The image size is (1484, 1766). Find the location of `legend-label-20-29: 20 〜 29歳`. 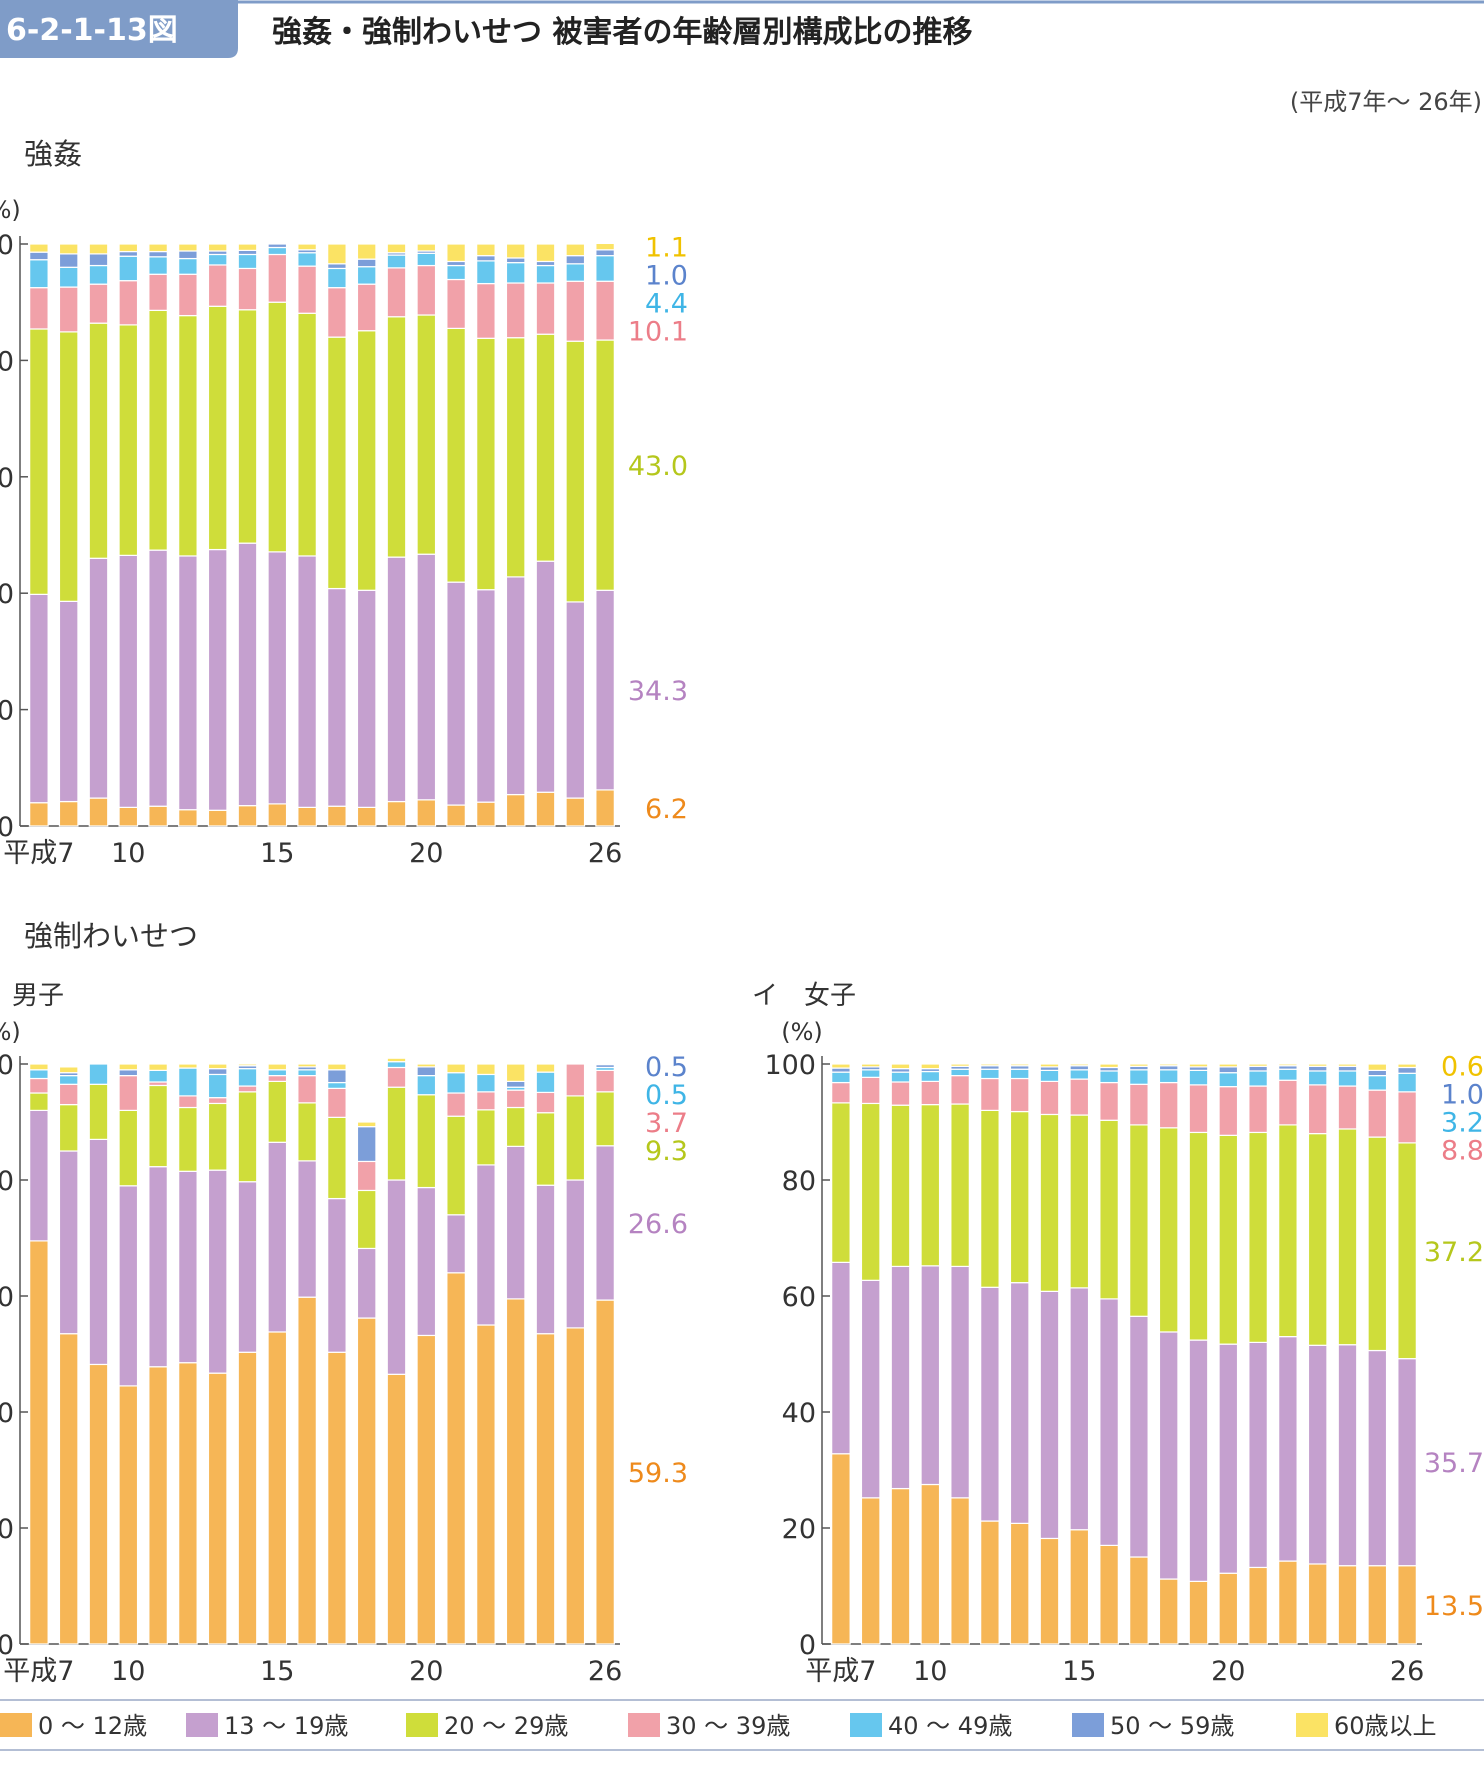

legend-label-20-29: 20 〜 29歳 is located at coordinates (506, 1726).